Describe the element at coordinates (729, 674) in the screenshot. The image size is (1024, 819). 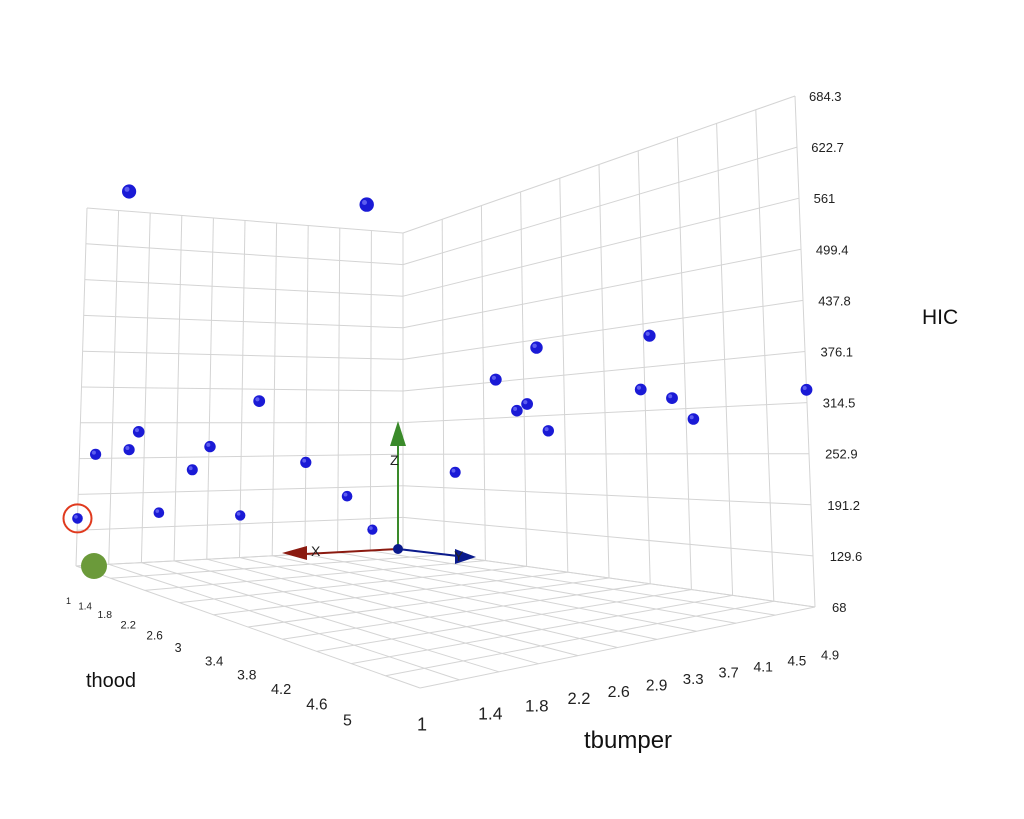
I see `y-tick-label: 3.7` at that location.